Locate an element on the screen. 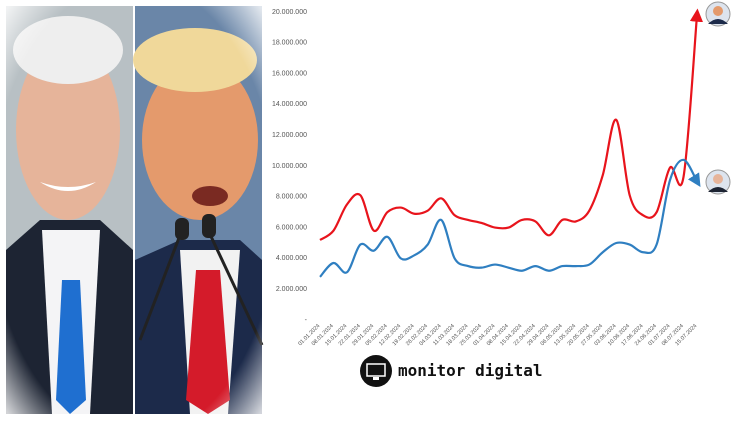 Image resolution: width=750 pixels, height=422 pixels. y-tick-label: 14.000.000 is located at coordinates (289, 104).